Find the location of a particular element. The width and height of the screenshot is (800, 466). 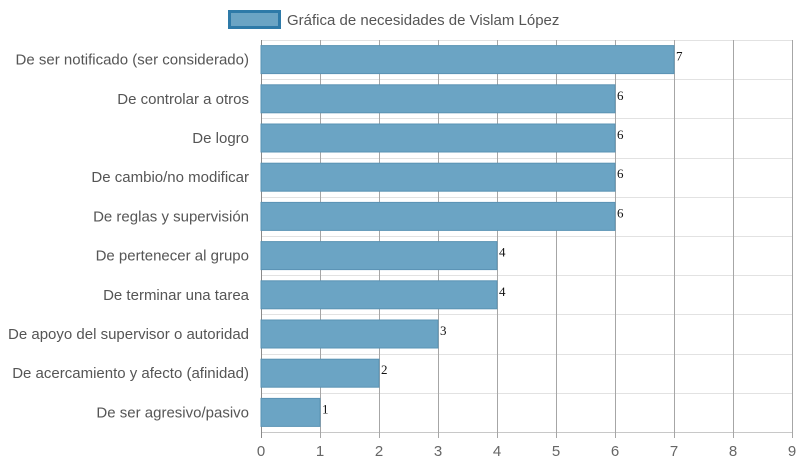

category-label: De ser agresivo/pasivo is located at coordinates (172, 412).